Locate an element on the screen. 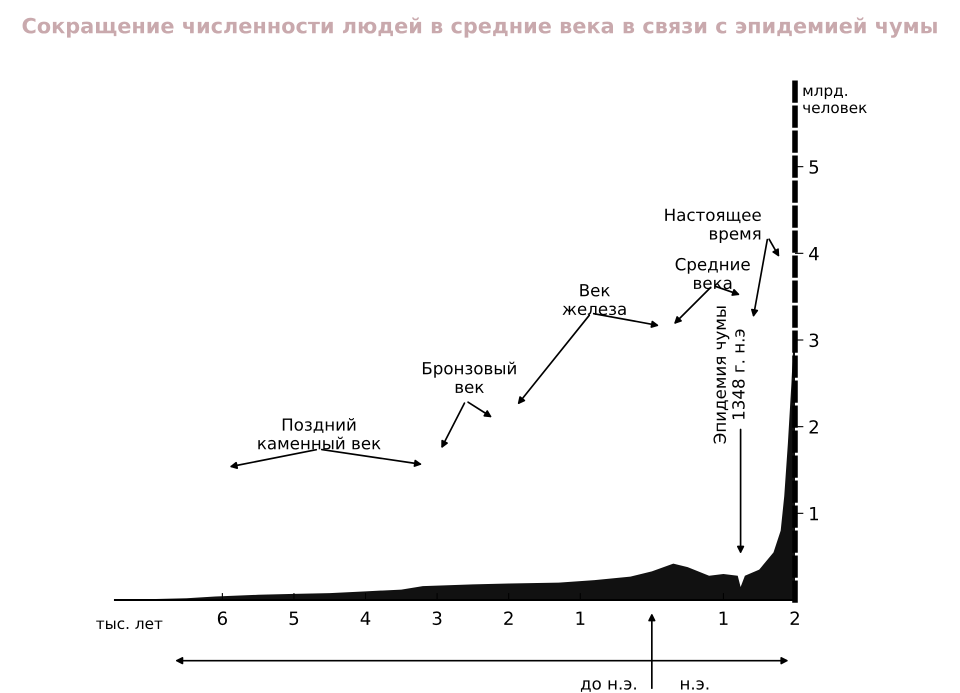 This screenshot has height=693, width=960. annotation: Бронзовый век is located at coordinates (469, 378).